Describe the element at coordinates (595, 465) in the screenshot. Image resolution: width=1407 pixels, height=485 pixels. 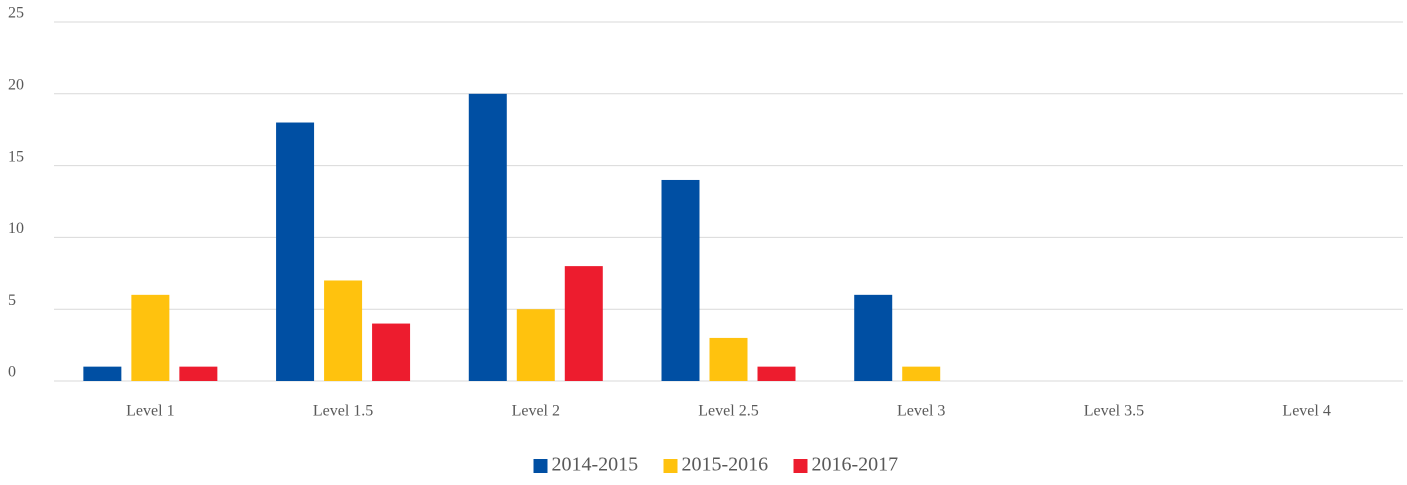
I see `legend-label: 2014-2015` at that location.